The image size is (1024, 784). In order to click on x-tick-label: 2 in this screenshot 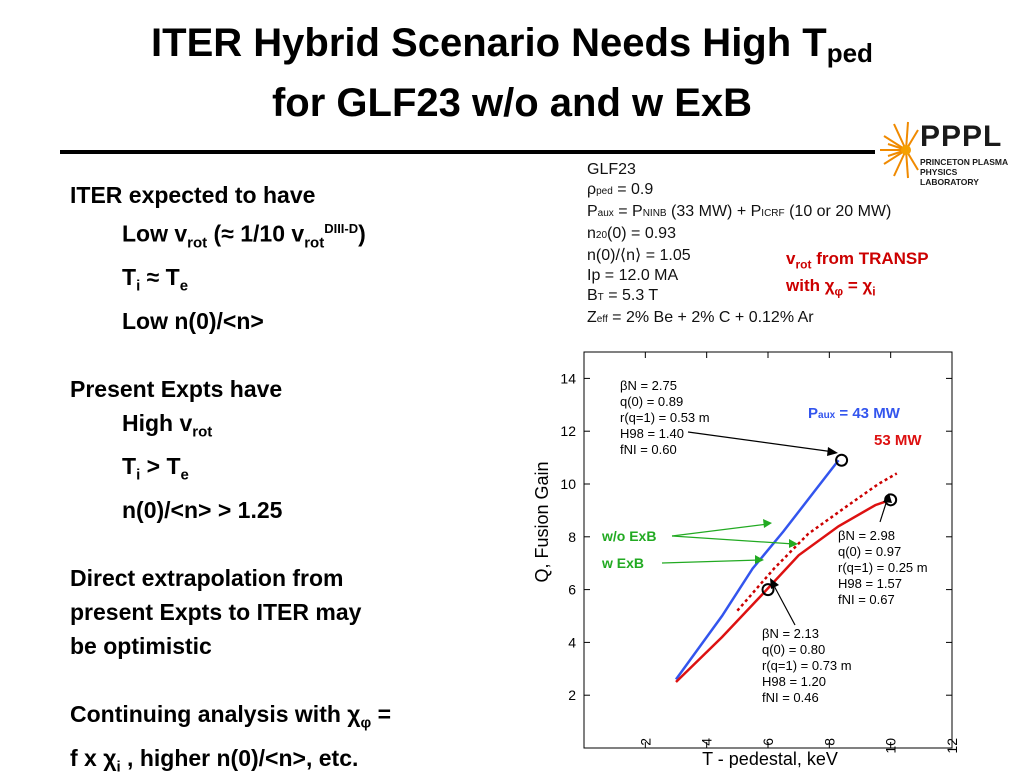, I will do `click(645, 742)`.